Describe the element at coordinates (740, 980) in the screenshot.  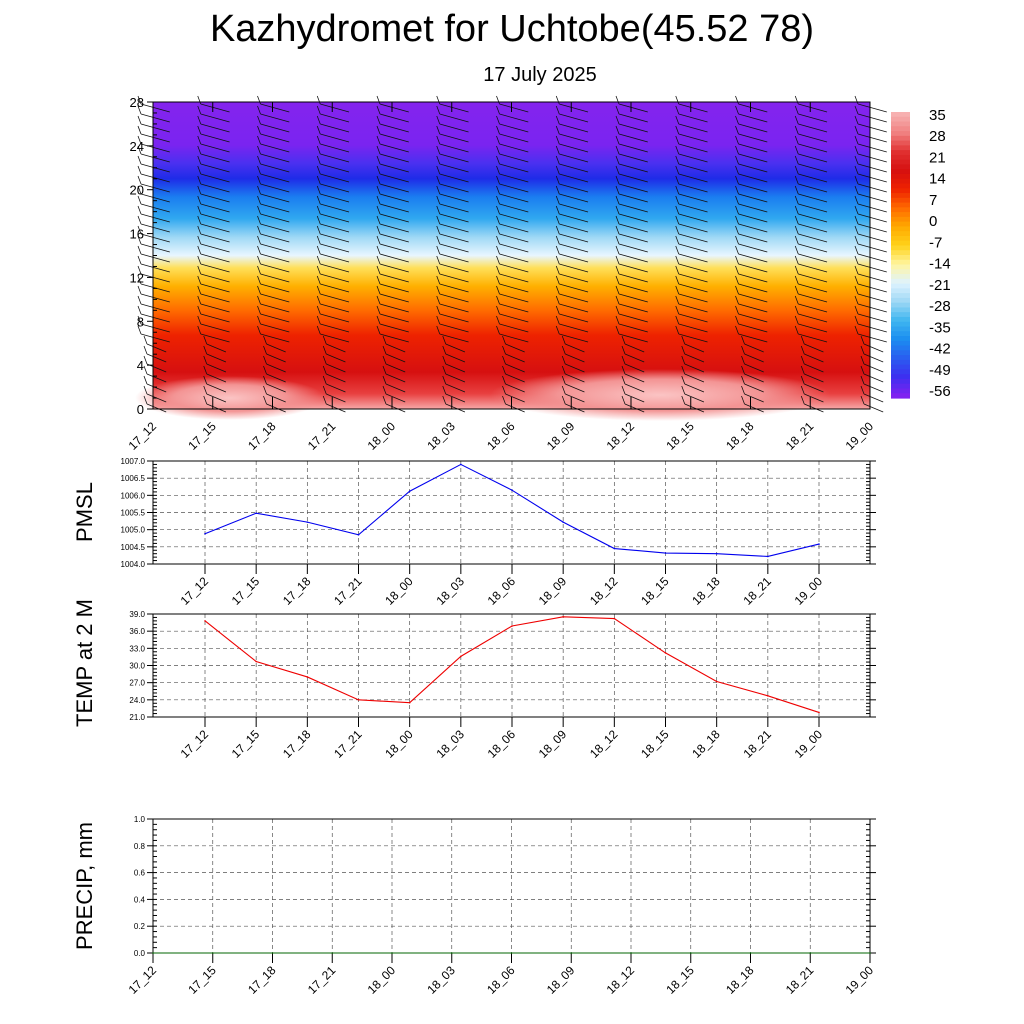
I see `x-tick-label: 18_18` at that location.